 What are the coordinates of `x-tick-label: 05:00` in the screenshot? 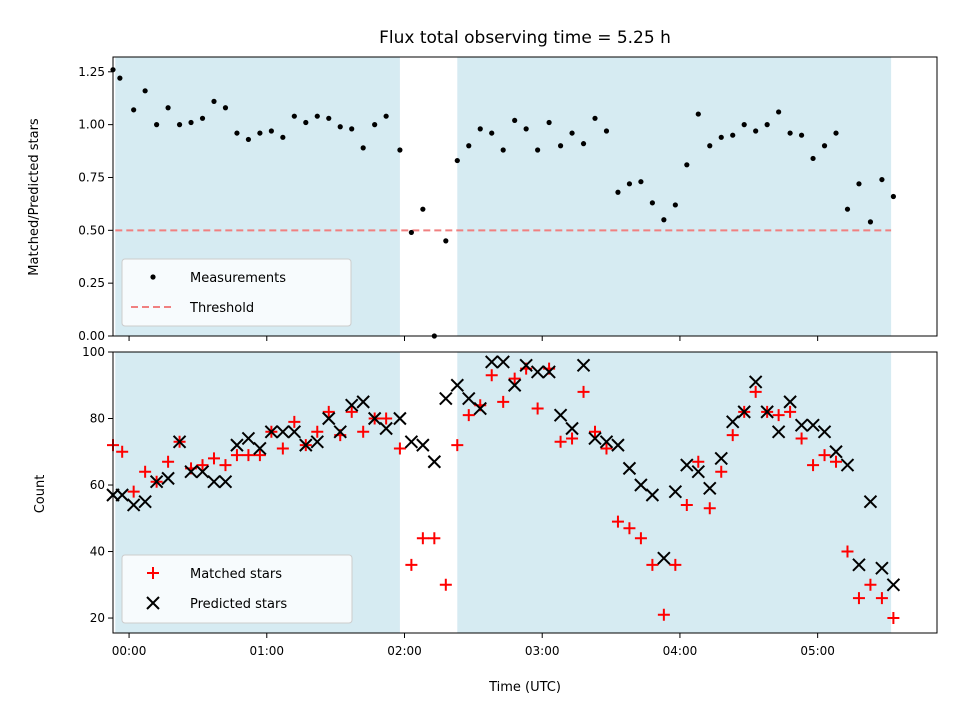 It's located at (817, 651).